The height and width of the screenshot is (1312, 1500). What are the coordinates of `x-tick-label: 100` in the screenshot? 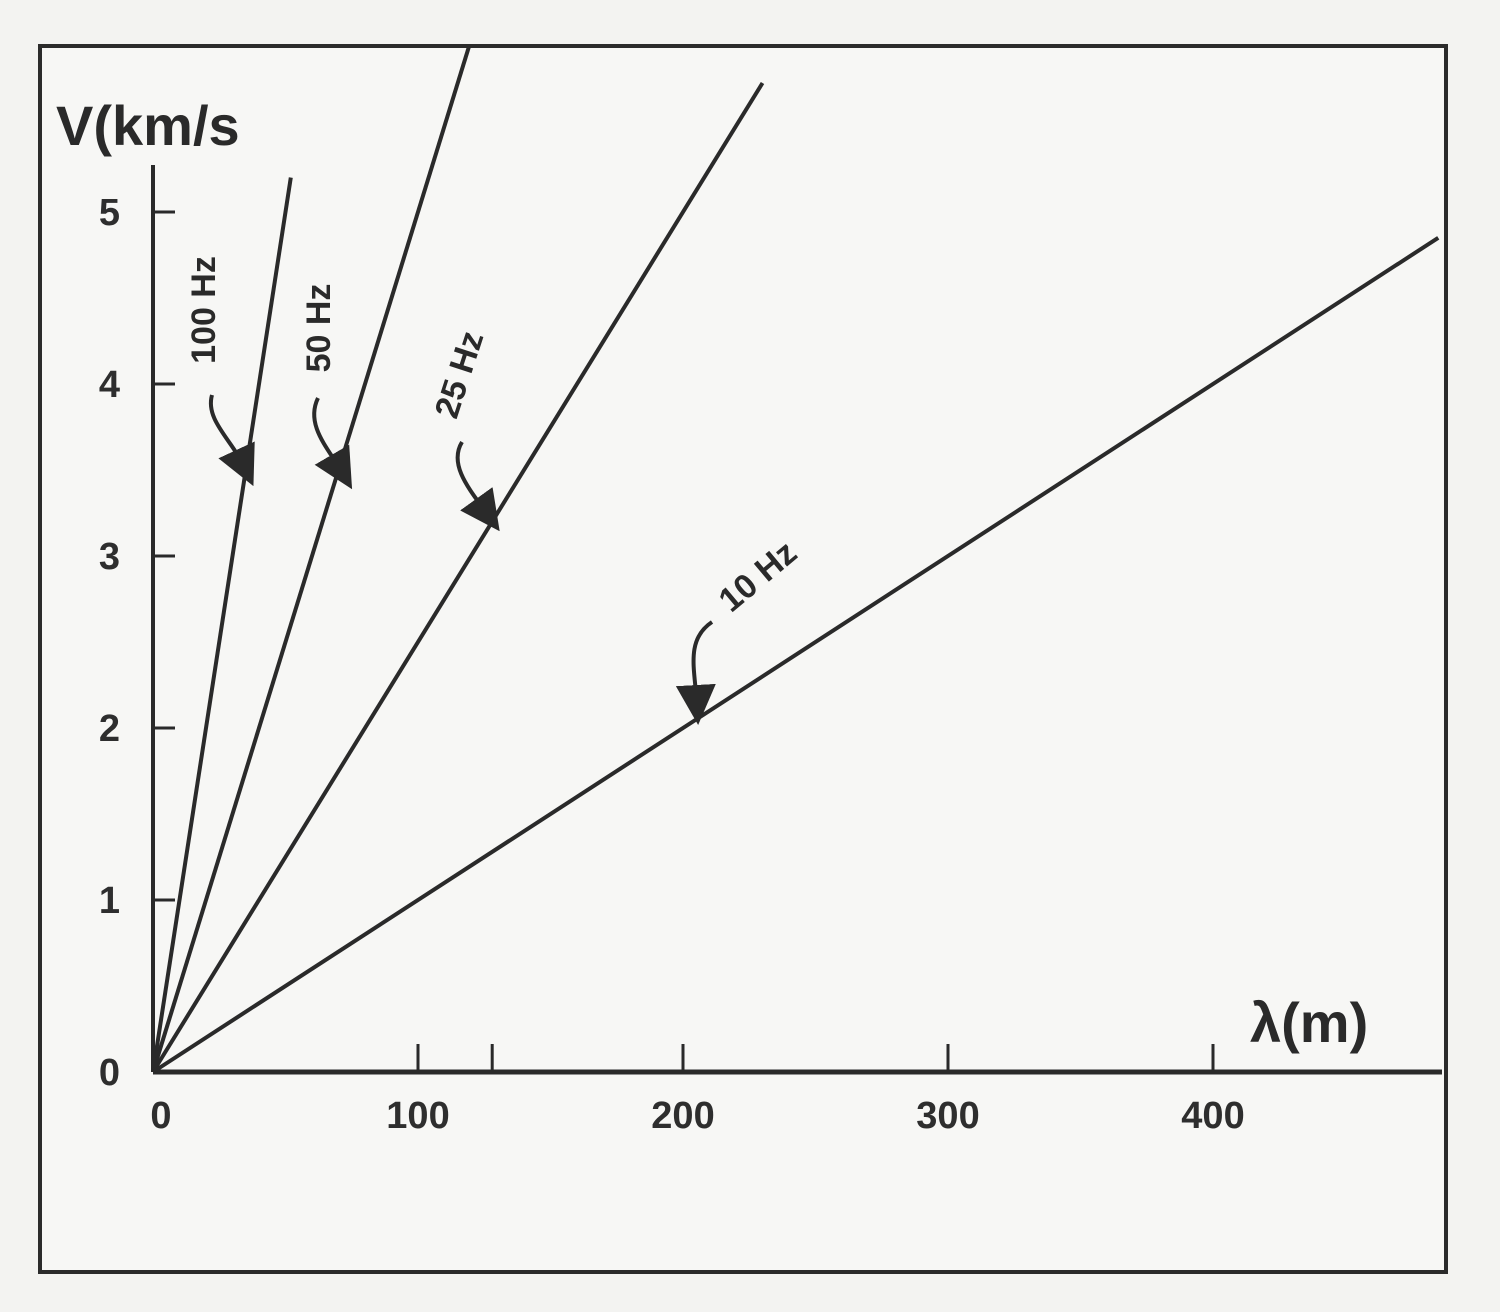 It's located at (417, 1116).